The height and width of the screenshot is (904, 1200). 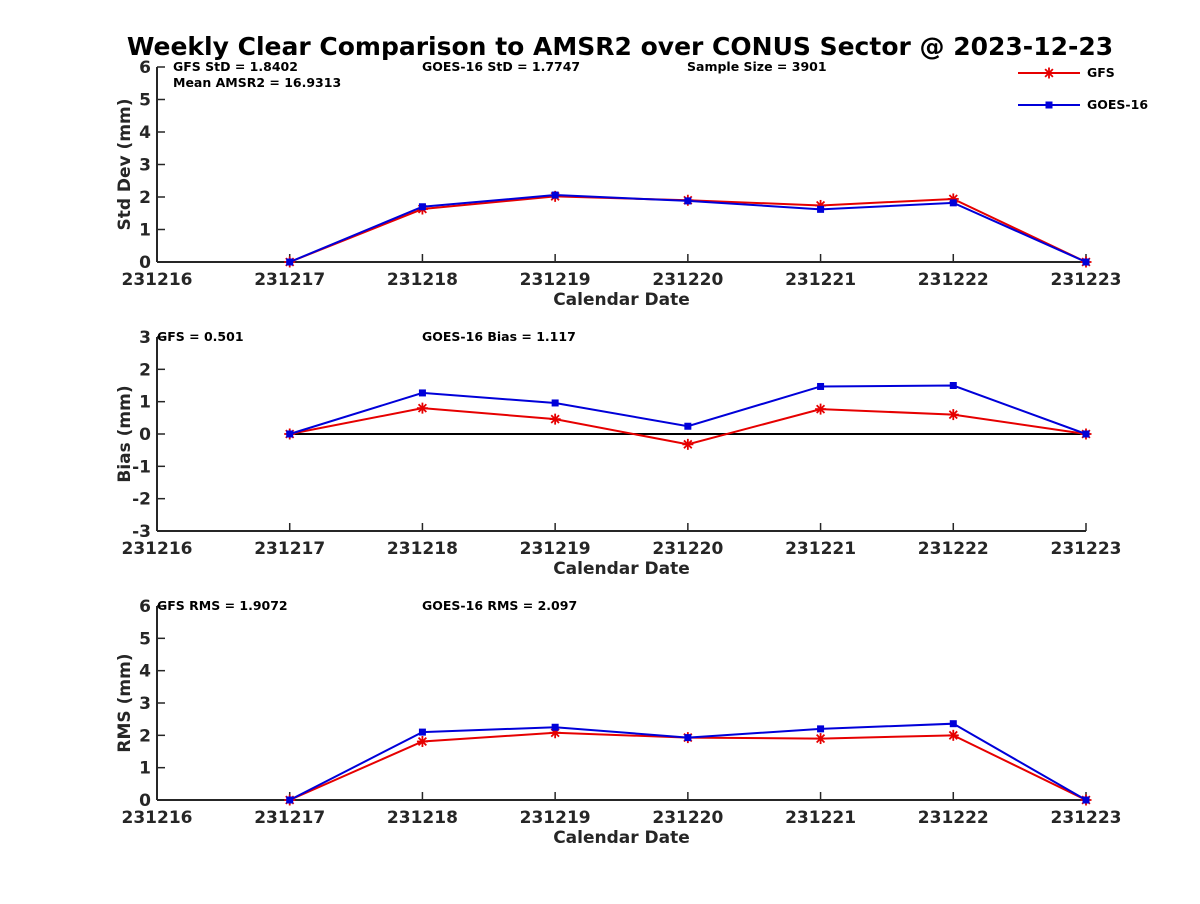 I want to click on stat-annotation: GOES-16 StD = 1.7747, so click(x=501, y=66).